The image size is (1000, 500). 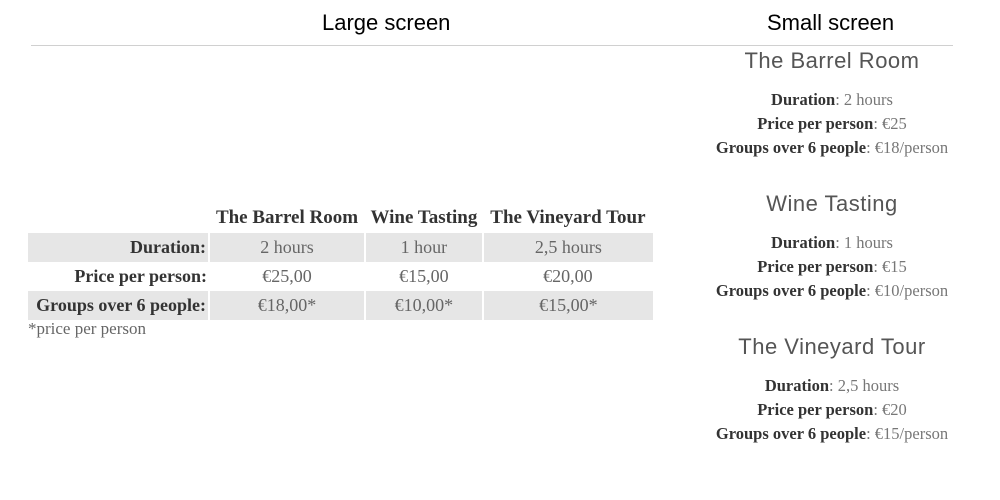 What do you see at coordinates (907, 433) in the screenshot?
I see `card-value: : €15/person` at bounding box center [907, 433].